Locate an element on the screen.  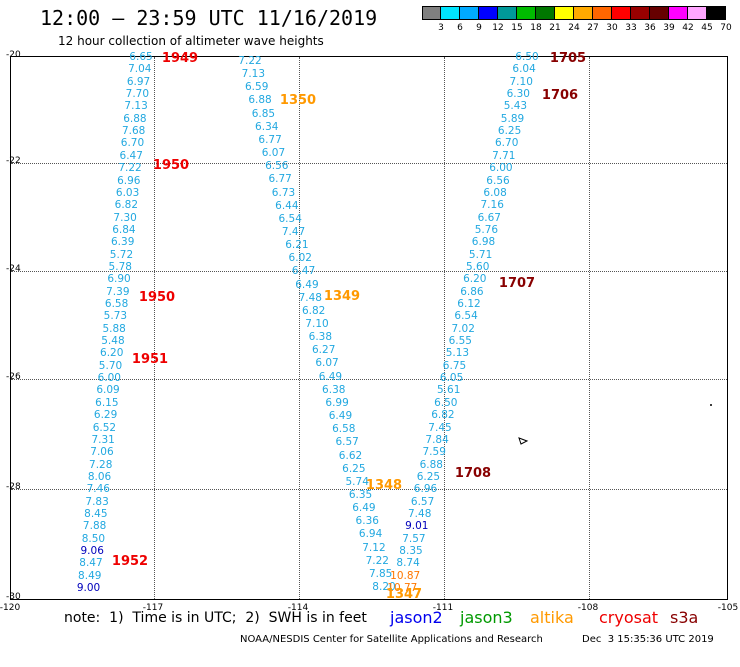
colorbar-label: 36 is located at coordinates (650, 28).